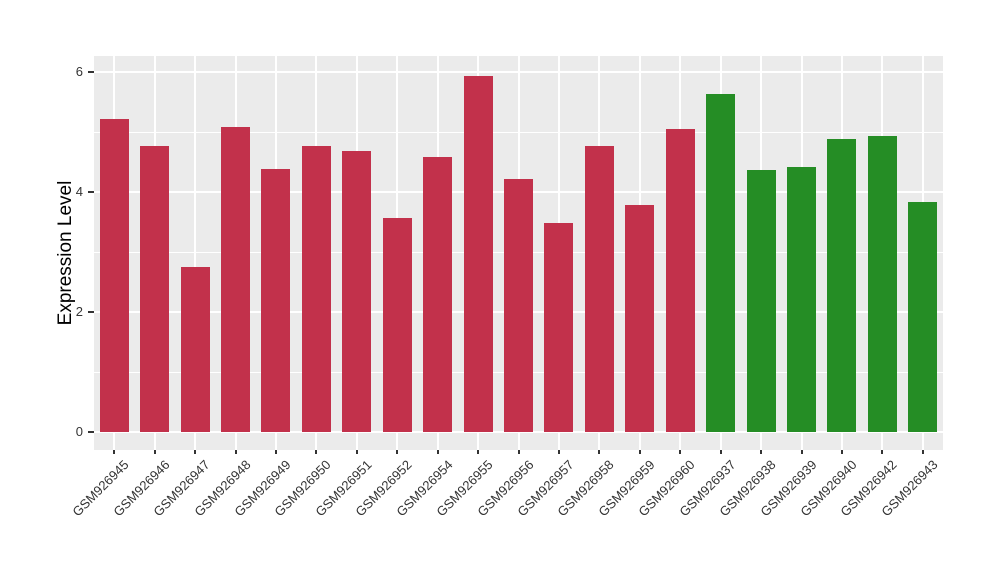  What do you see at coordinates (478, 254) in the screenshot?
I see `bar-GSM926955` at bounding box center [478, 254].